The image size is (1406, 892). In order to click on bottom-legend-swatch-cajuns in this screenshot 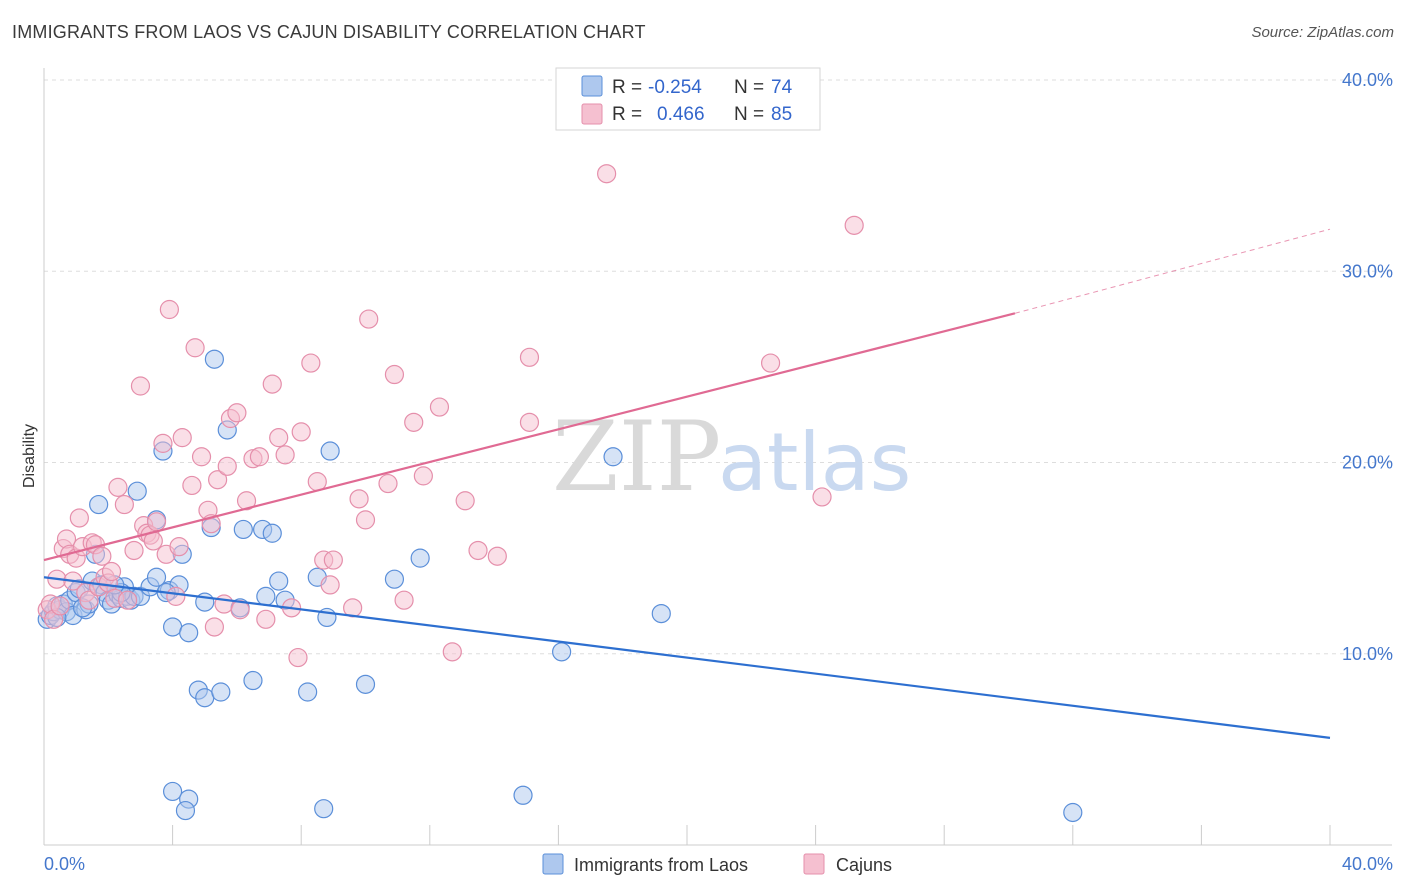, I will do `click(814, 864)`.